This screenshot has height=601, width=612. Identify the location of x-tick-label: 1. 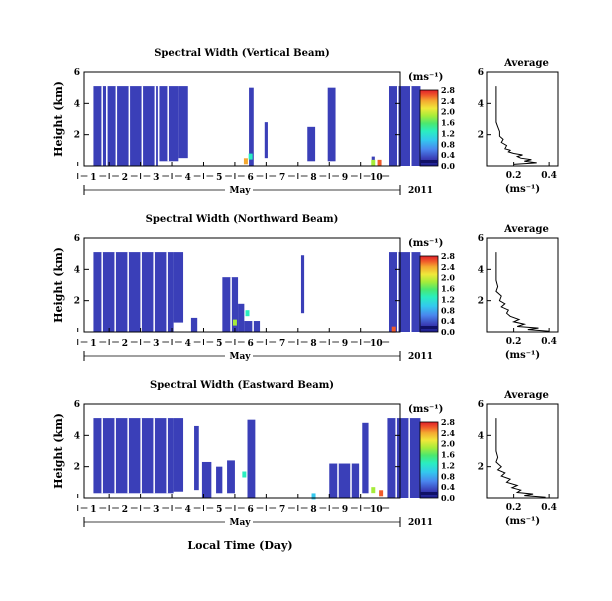
(93, 178).